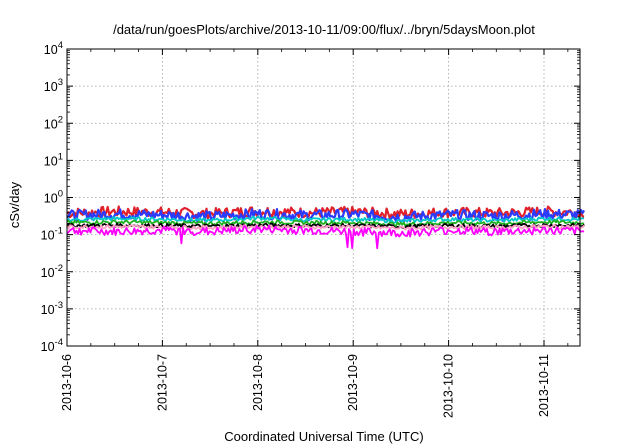 This screenshot has width=640, height=448. I want to click on y-tick-label: 10⁻⁴, so click(52, 345).